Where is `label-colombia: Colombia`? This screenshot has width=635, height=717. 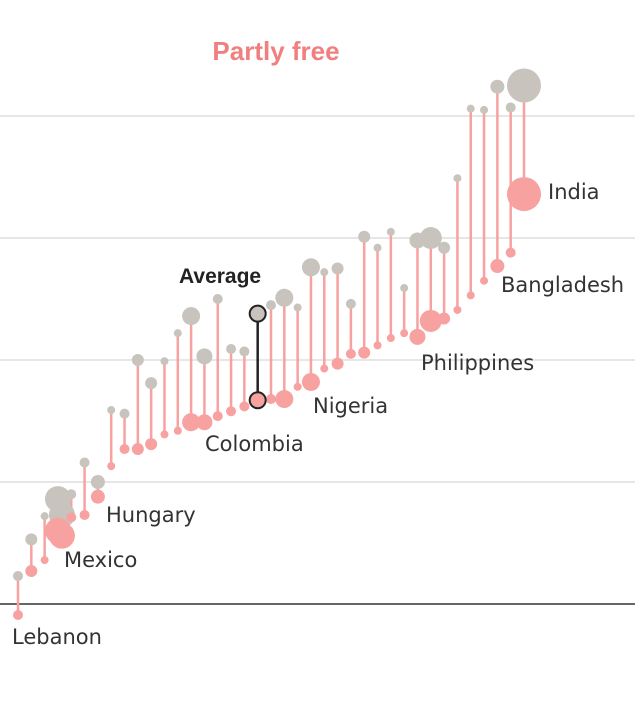 label-colombia: Colombia is located at coordinates (254, 444).